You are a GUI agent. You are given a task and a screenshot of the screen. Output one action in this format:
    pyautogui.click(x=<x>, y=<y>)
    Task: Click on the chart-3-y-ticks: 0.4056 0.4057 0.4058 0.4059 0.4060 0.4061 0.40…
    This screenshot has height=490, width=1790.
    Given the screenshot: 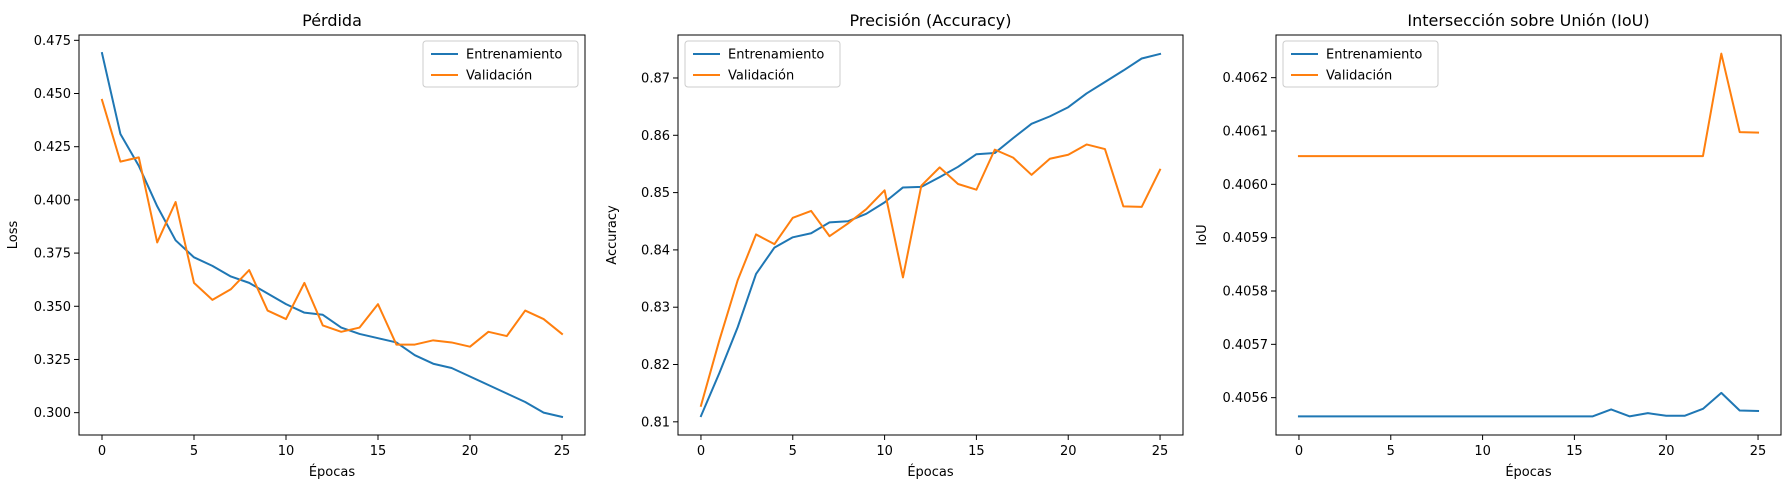 What is the action you would take?
    pyautogui.click(x=1249, y=238)
    